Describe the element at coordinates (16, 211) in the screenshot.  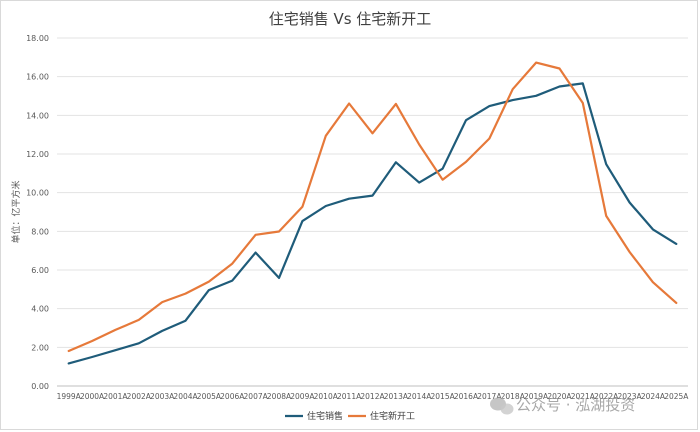
I see `y-axis-label: 单位：亿平方米` at that location.